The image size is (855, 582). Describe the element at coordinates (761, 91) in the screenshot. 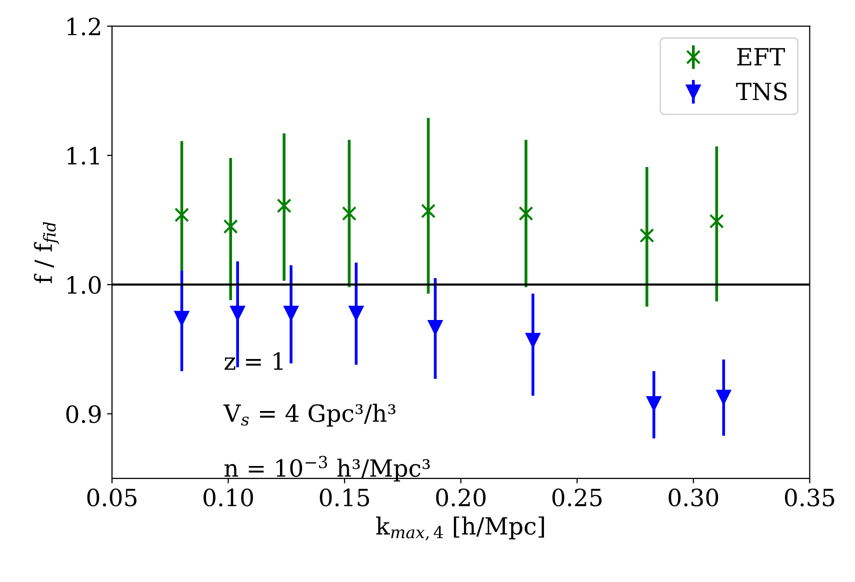

I see `legend-label: TNS` at that location.